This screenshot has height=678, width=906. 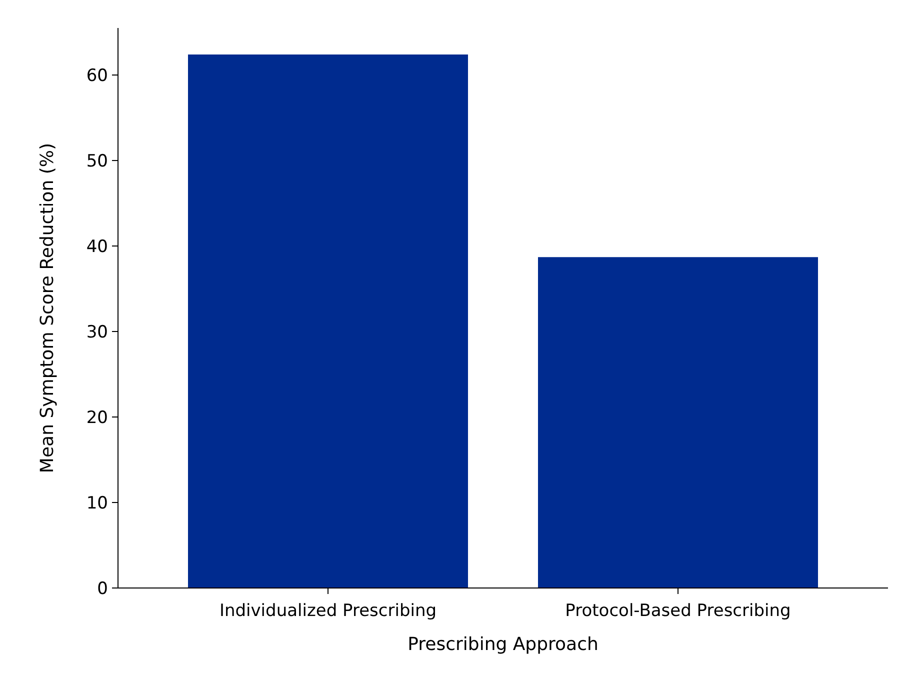 I want to click on y-tick-label: 50, so click(x=97, y=161).